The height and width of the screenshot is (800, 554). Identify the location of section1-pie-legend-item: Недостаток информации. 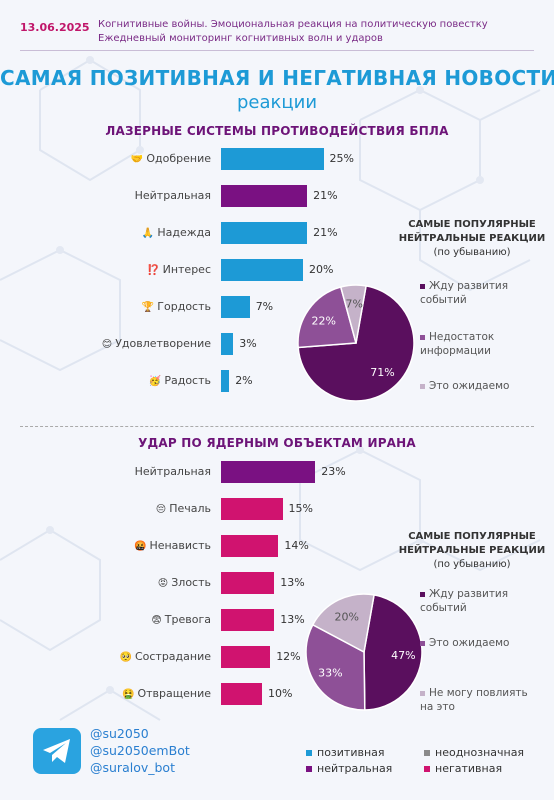
(477, 344).